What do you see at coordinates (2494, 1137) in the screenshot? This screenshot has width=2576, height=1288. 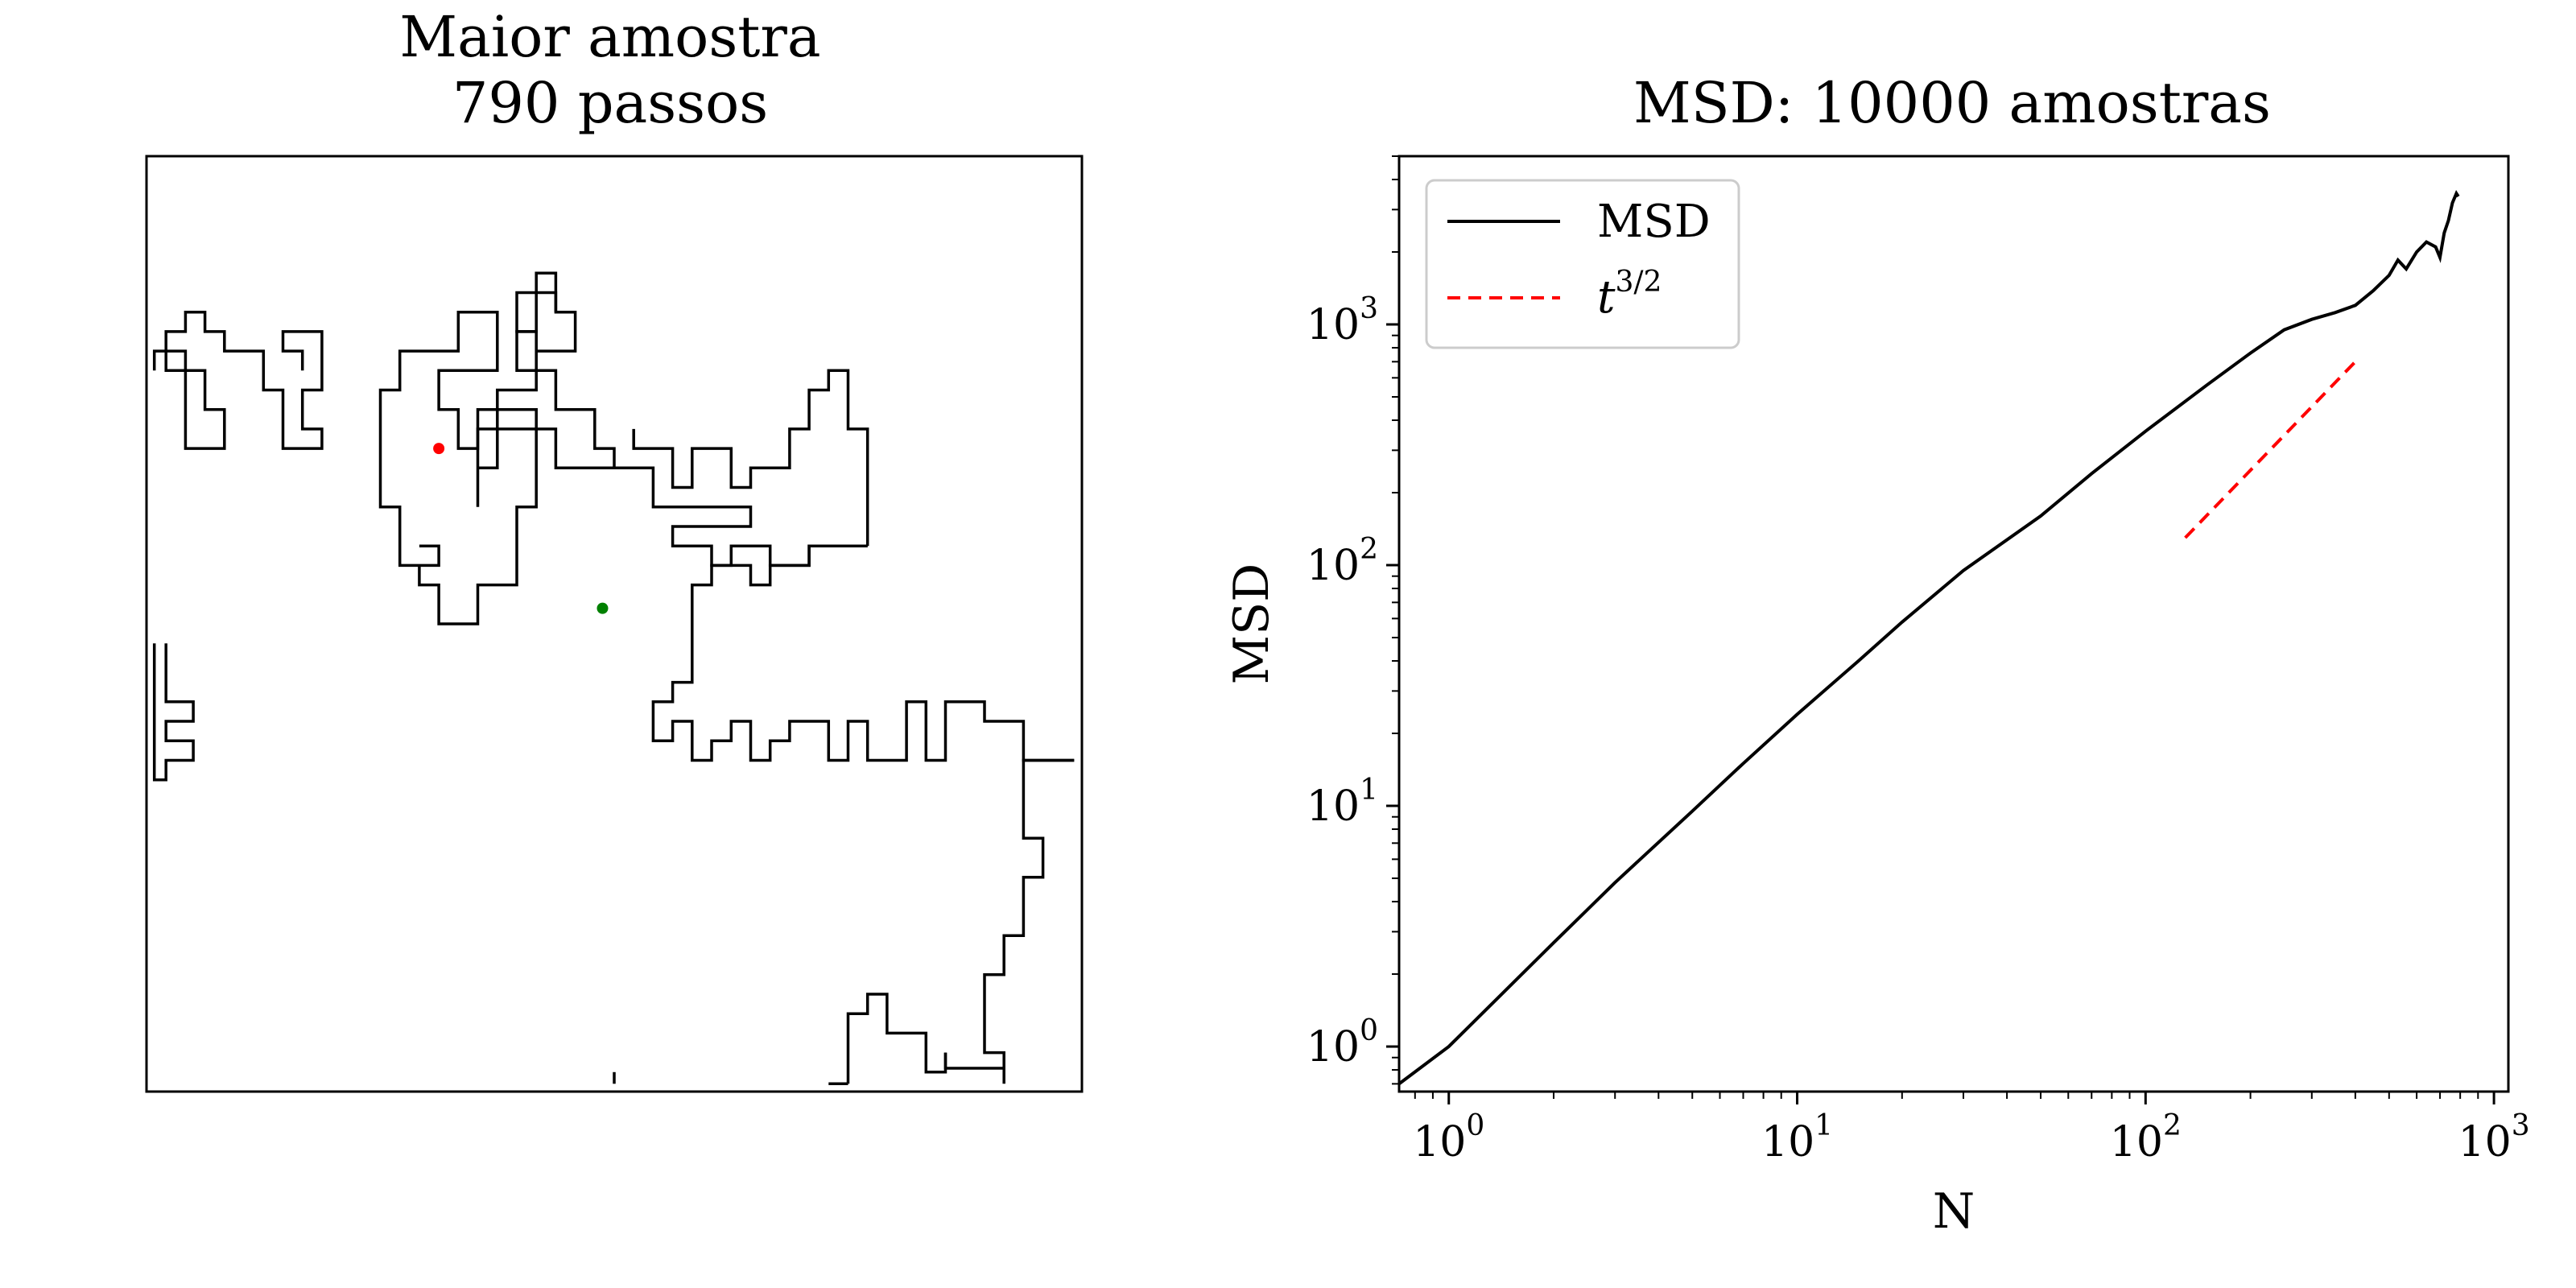 I see `x-tick-label: 10³` at bounding box center [2494, 1137].